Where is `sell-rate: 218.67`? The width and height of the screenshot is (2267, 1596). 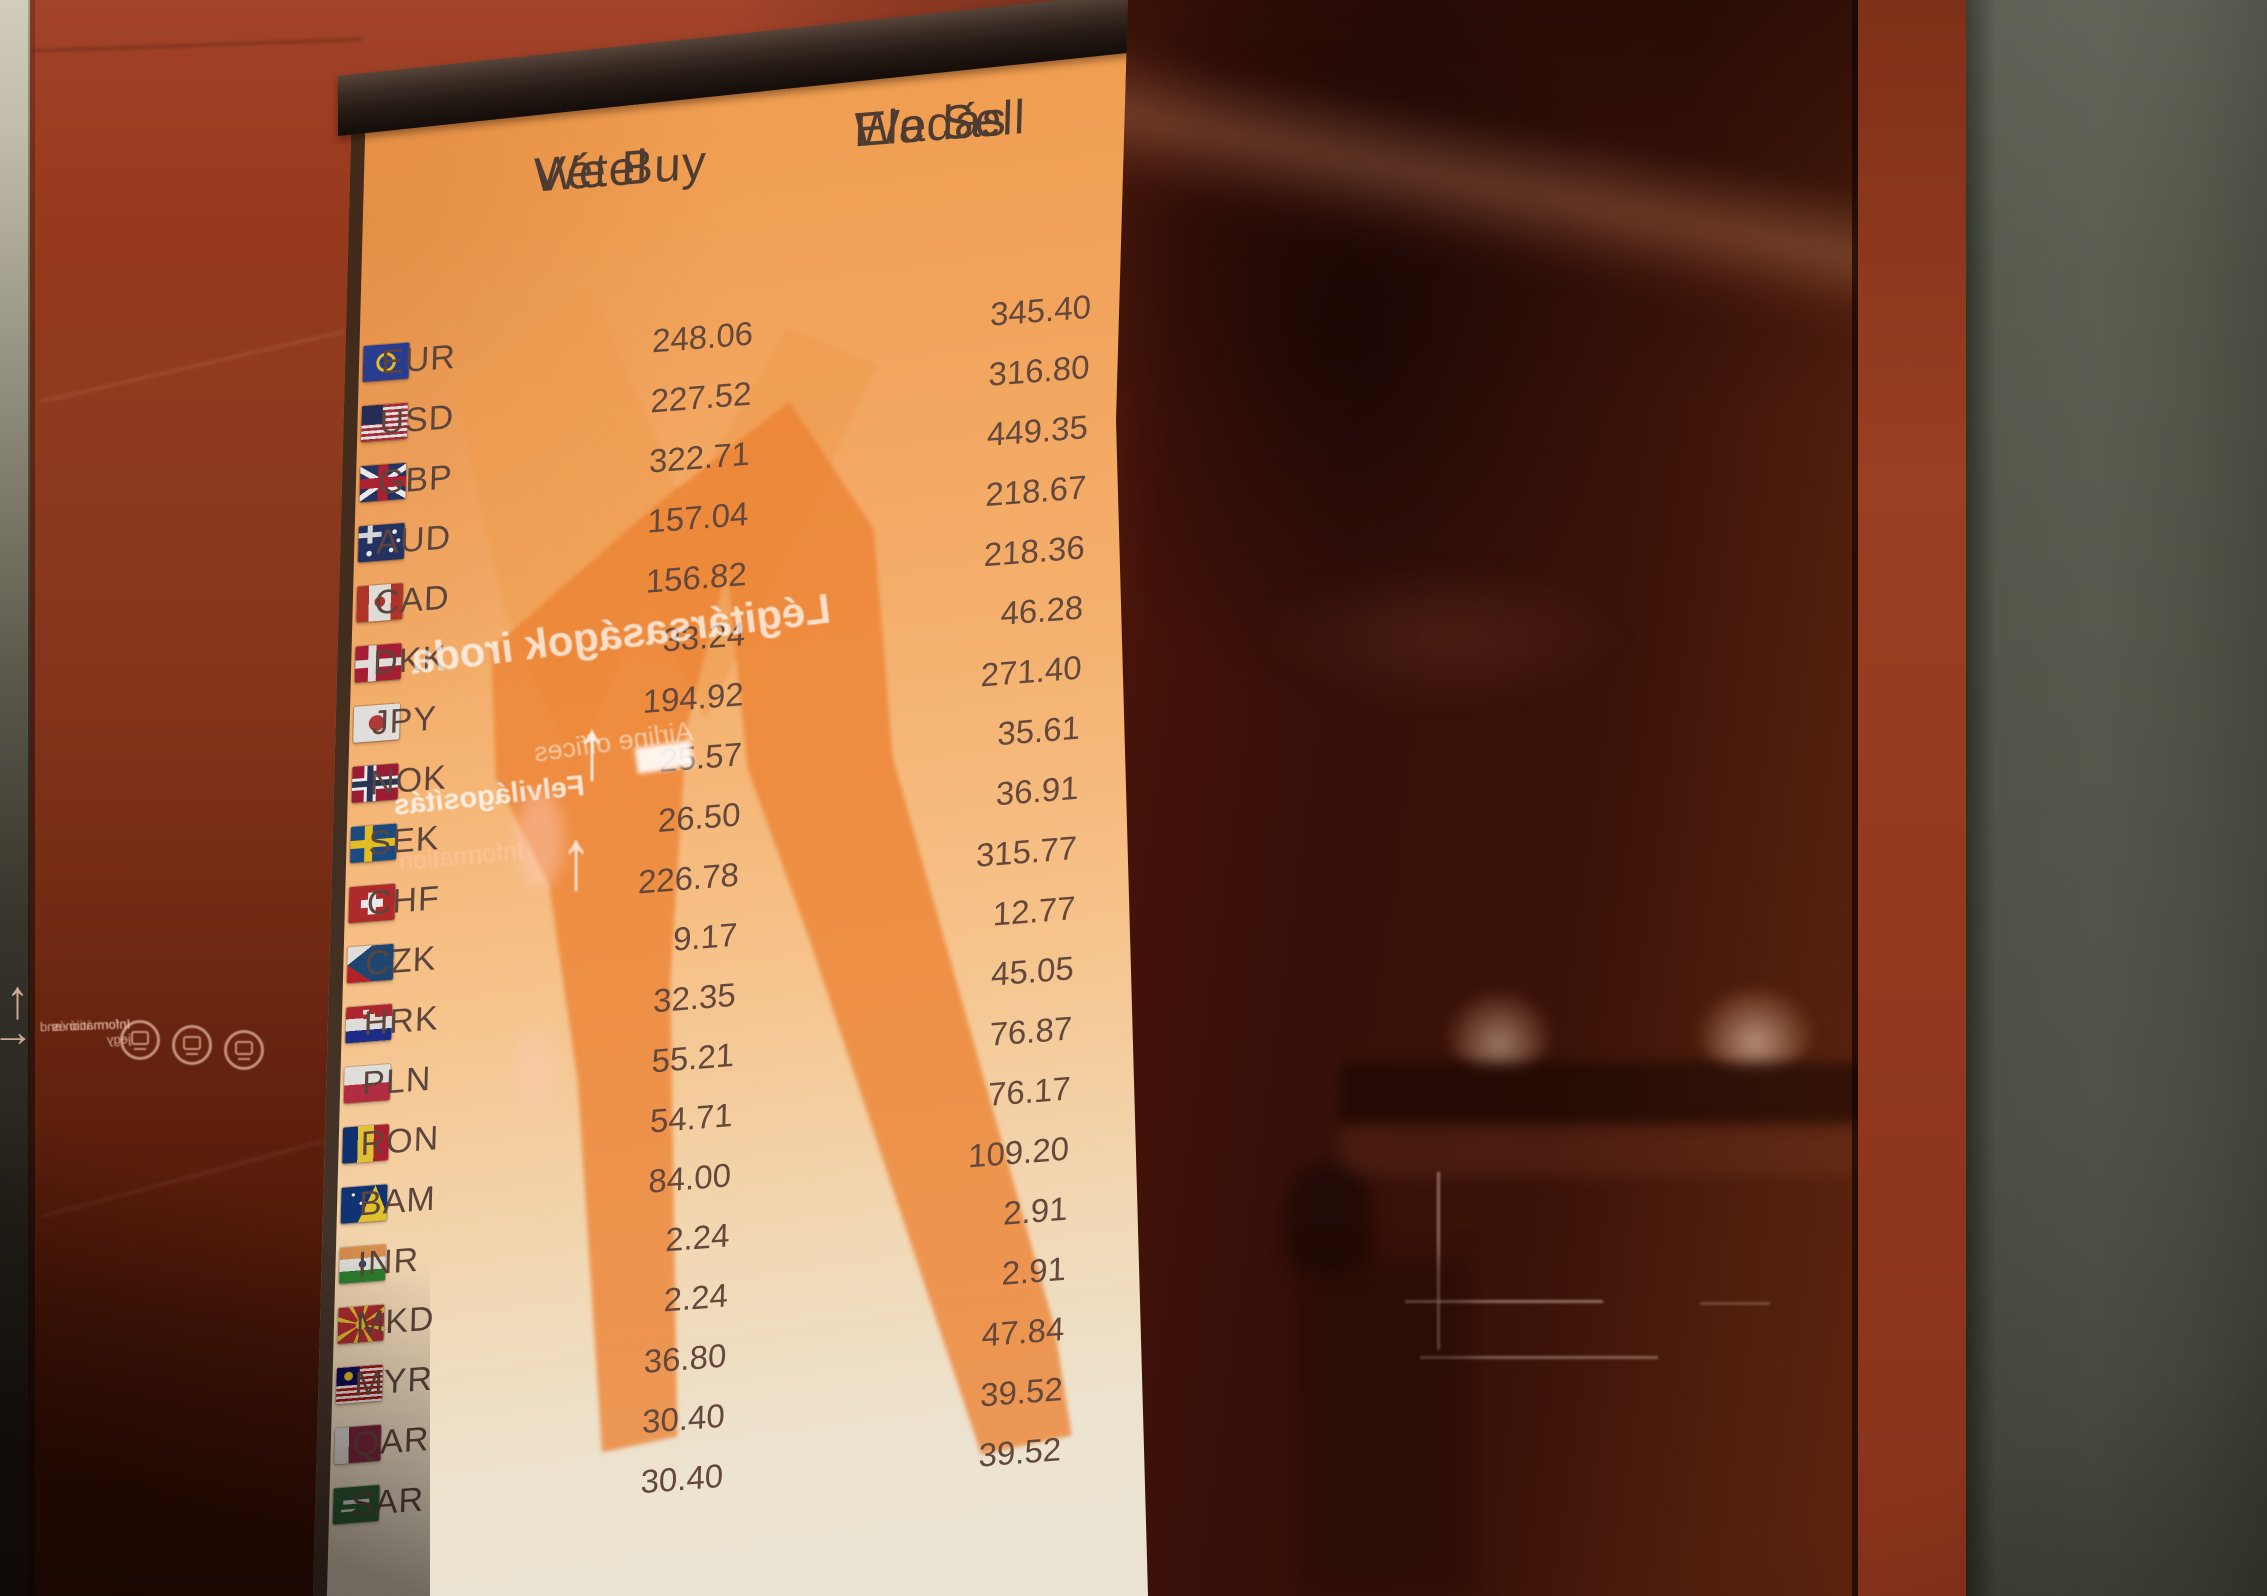 sell-rate: 218.67 is located at coordinates (1035, 491).